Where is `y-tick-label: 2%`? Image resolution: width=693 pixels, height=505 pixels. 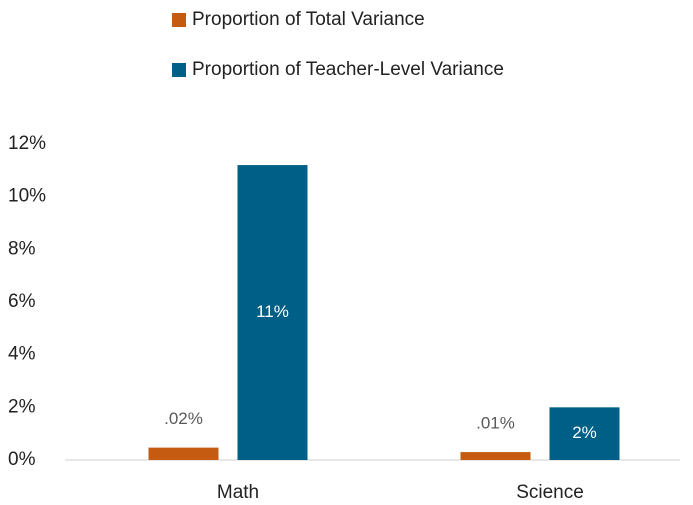 y-tick-label: 2% is located at coordinates (22, 406).